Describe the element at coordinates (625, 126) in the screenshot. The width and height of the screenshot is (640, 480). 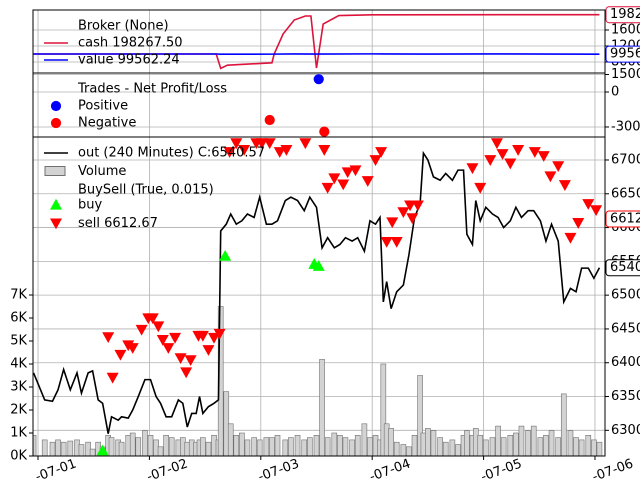
I see `y-tick-label: -30000` at that location.